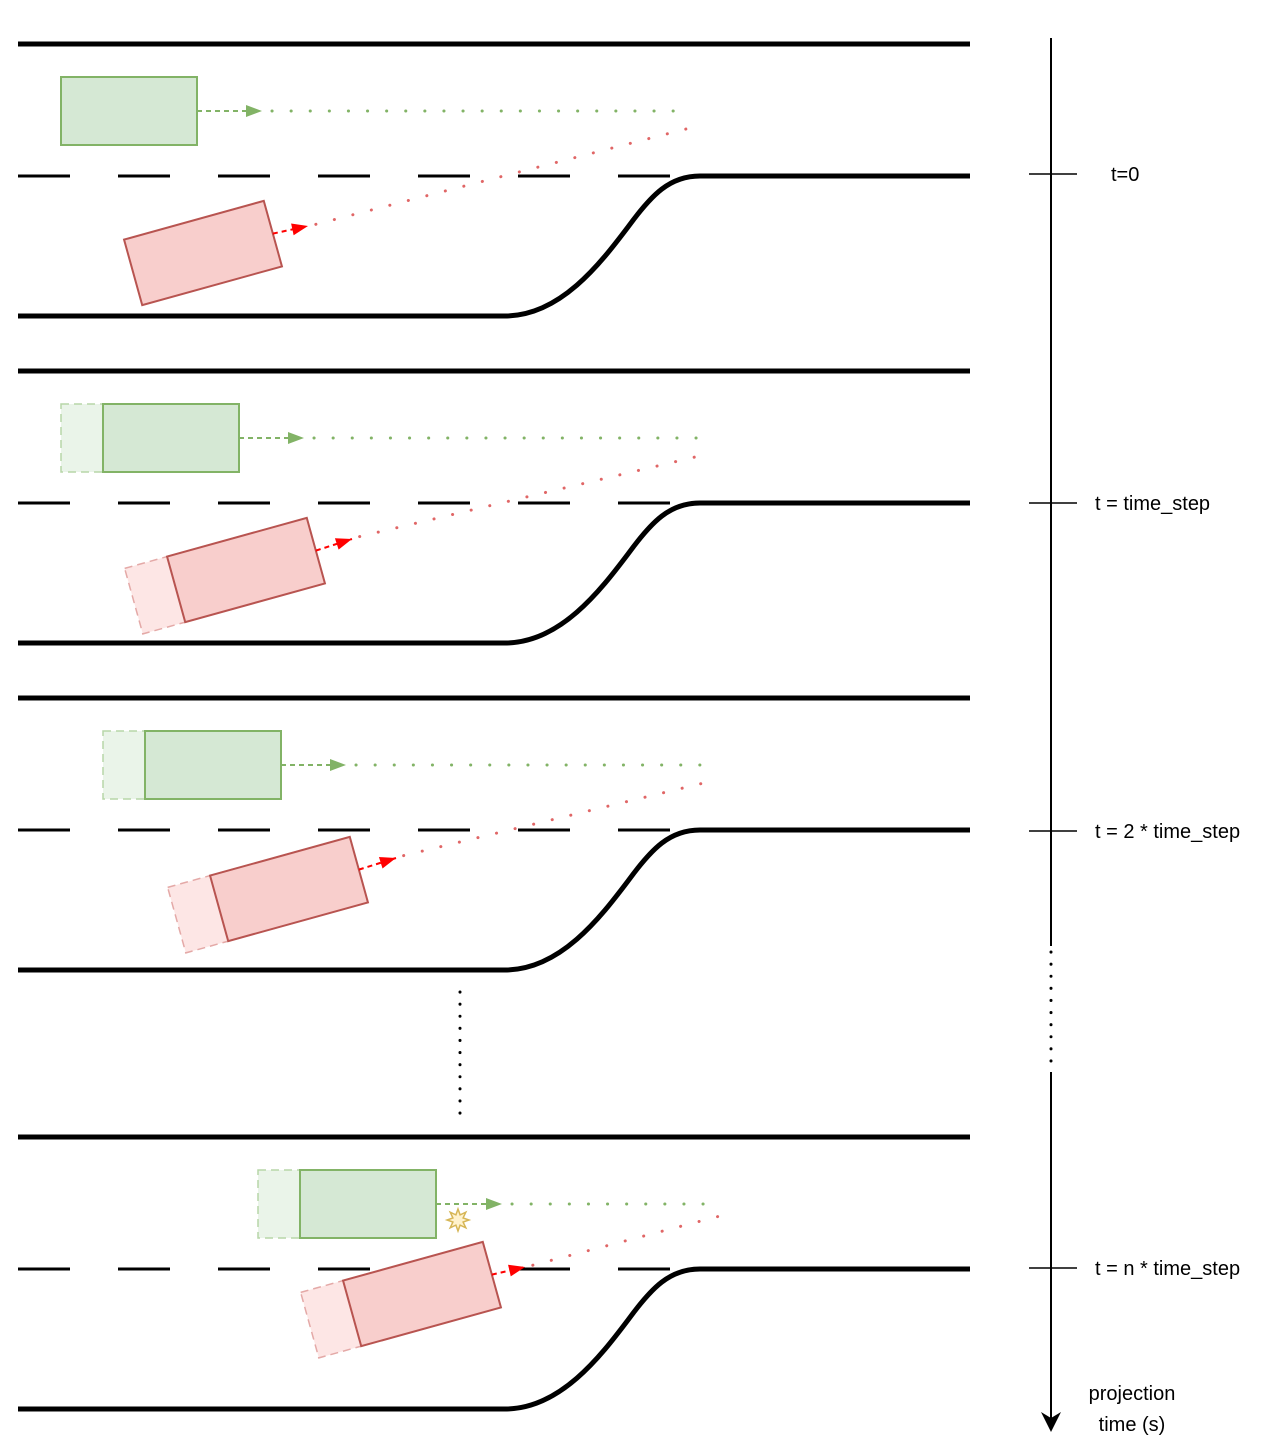  Describe the element at coordinates (1051, 1422) in the screenshot. I see `arrow-down-icon` at that location.